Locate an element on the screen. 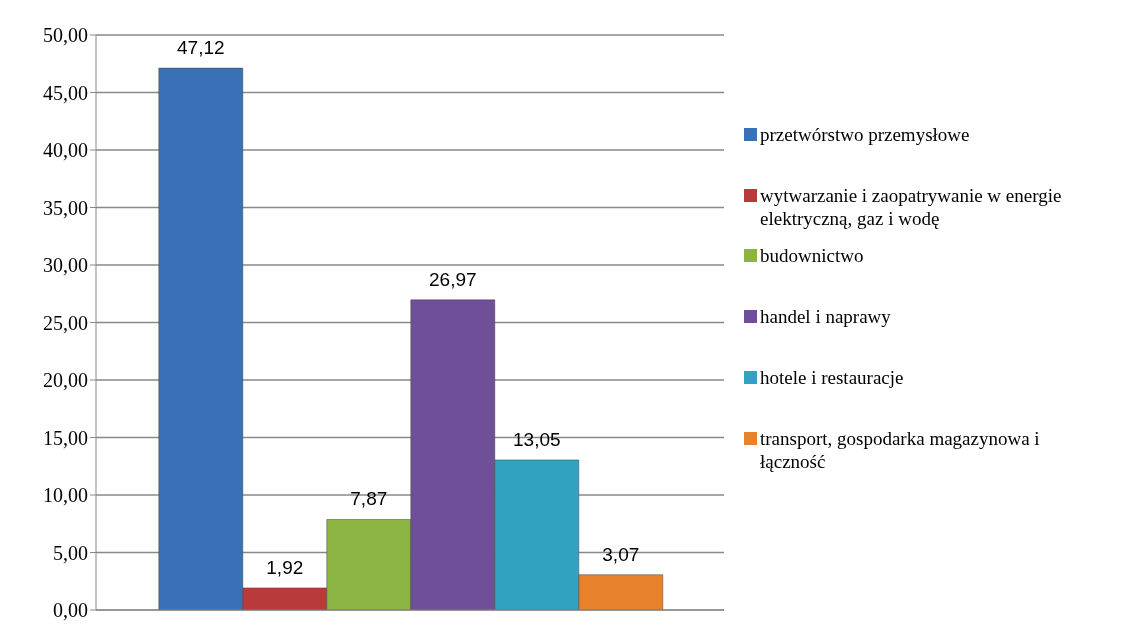 This screenshot has width=1122, height=630. legend-label: budownictwo is located at coordinates (812, 255).